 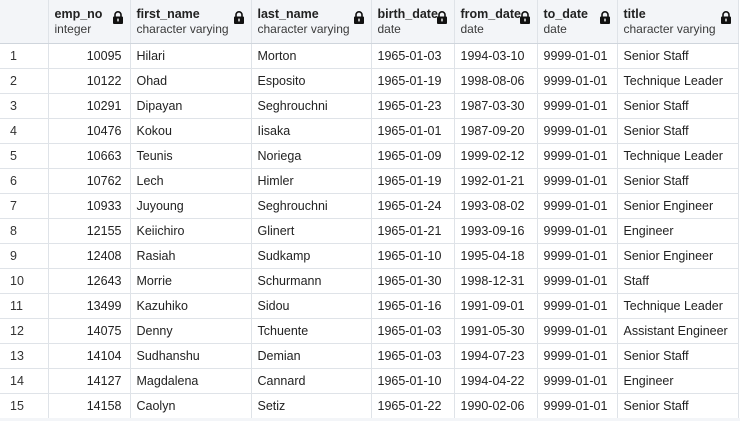 I want to click on cell-from-date: 1987-09-20, so click(x=496, y=131).